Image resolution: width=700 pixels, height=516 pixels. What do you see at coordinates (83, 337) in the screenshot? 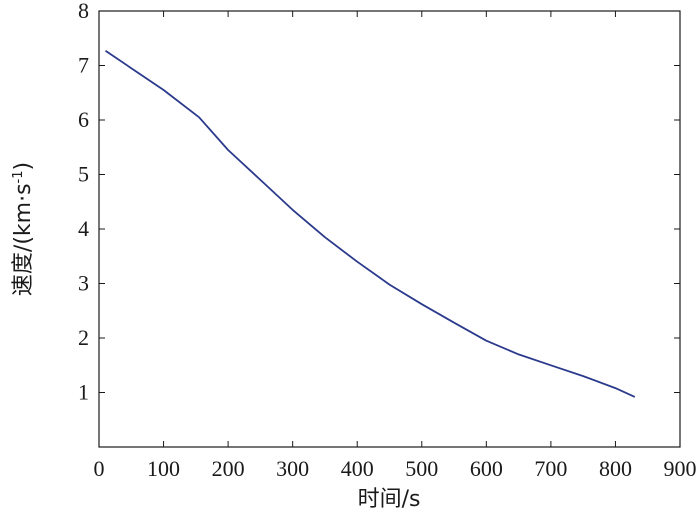
I see `y-tick-label: 2` at bounding box center [83, 337].